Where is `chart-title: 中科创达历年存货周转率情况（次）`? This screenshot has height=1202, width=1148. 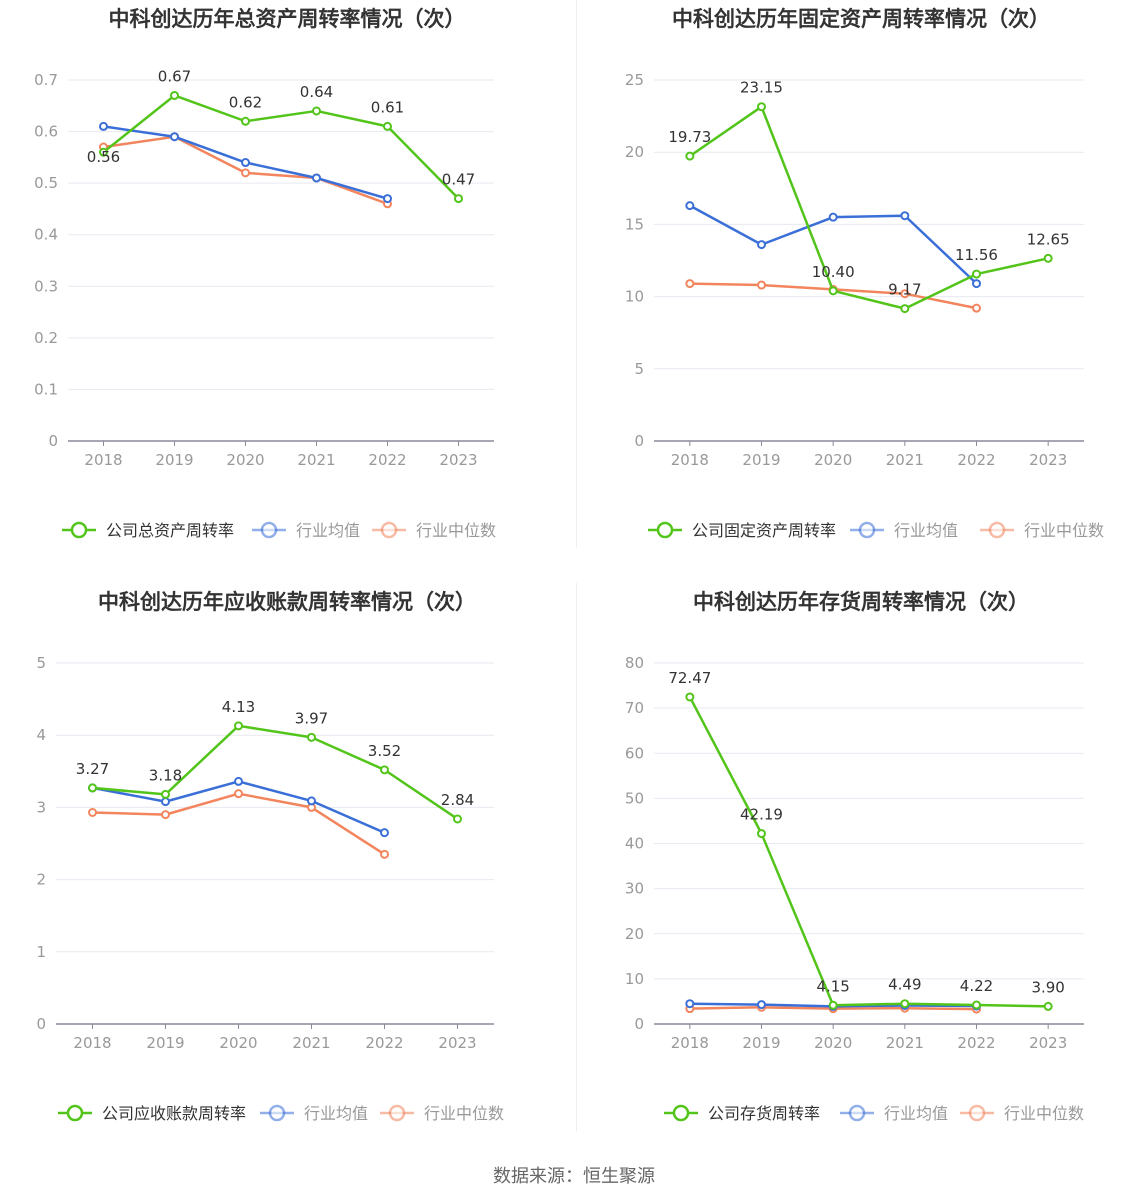
chart-title: 中科创达历年存货周转率情况（次） is located at coordinates (861, 602).